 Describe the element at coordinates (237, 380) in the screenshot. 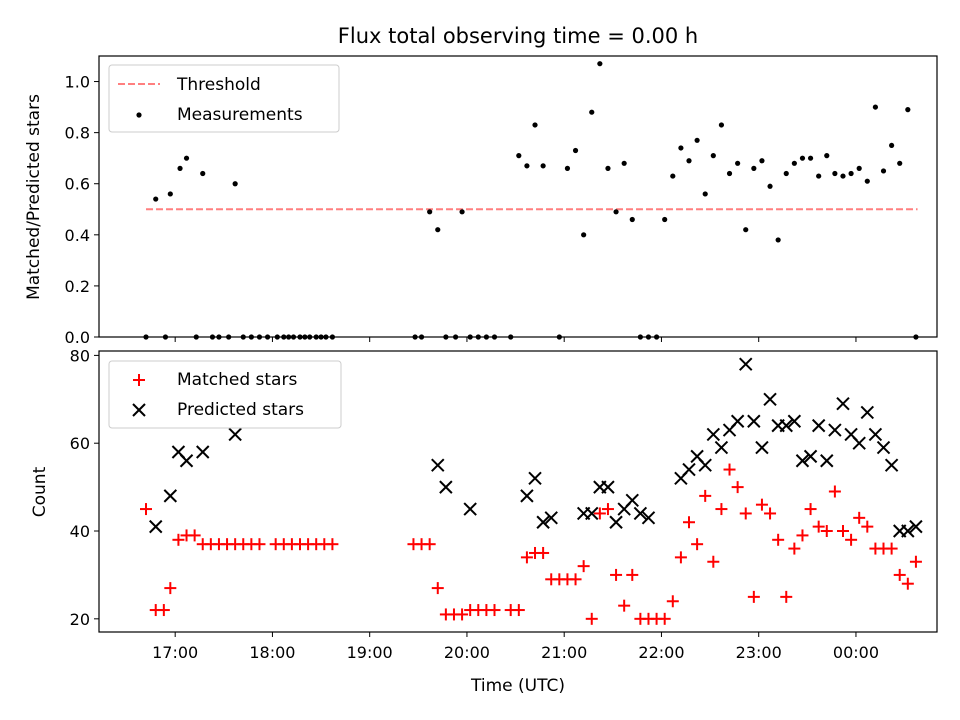

I see `matched-legend-label: Matched stars` at that location.